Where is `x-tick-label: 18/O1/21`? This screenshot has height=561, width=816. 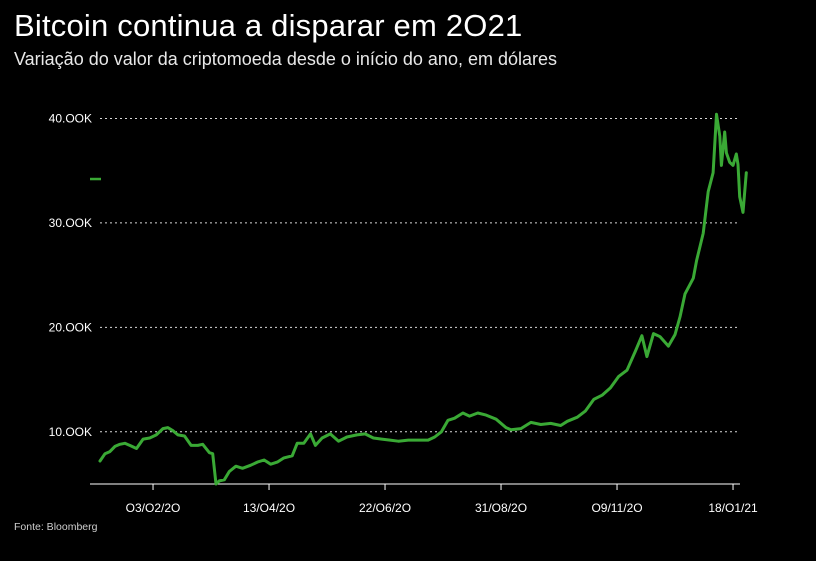
x-tick-label: 18/O1/21 is located at coordinates (733, 508).